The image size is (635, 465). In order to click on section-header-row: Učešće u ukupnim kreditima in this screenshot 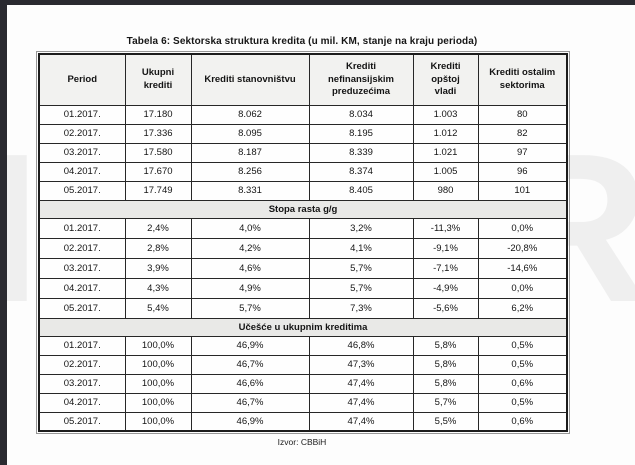, I will do `click(303, 327)`.